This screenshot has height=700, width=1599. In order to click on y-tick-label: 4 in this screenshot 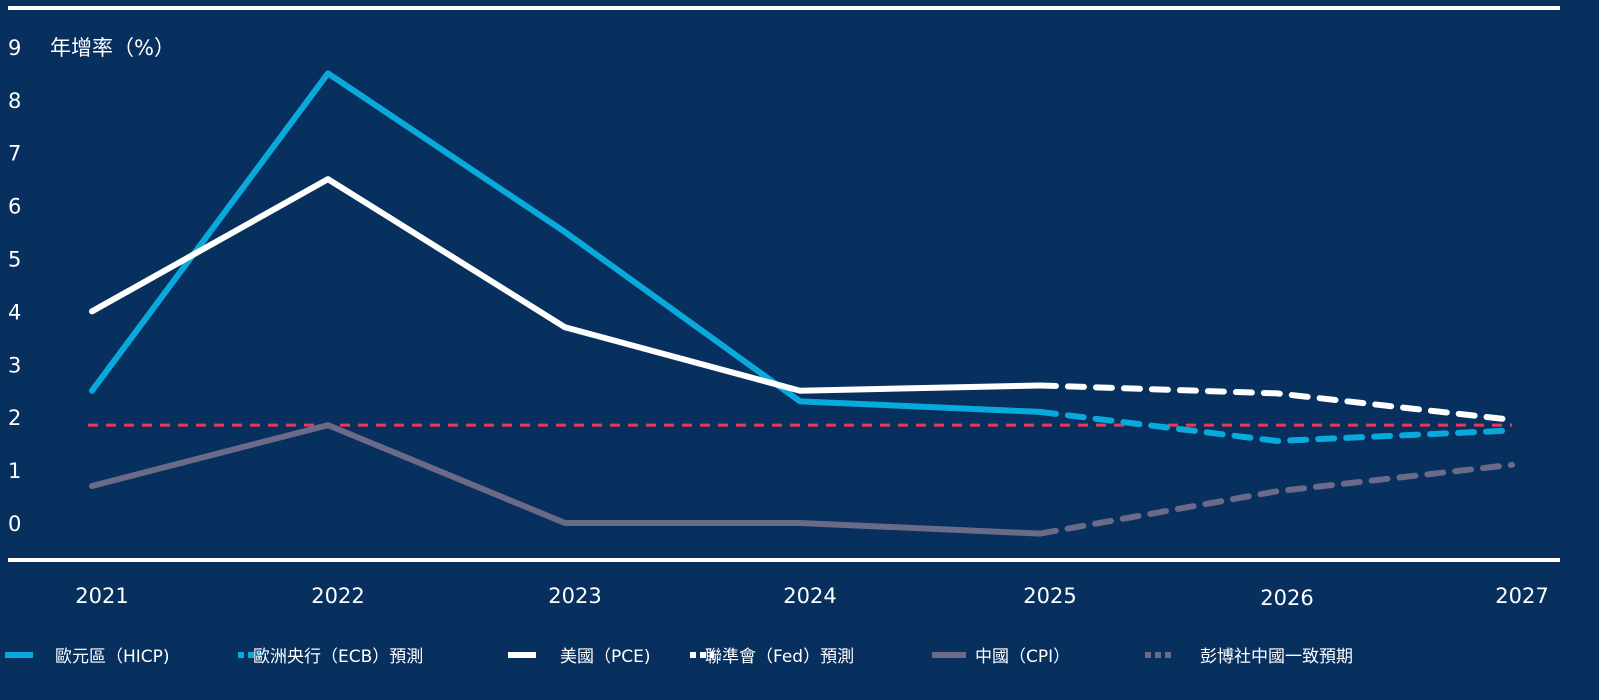, I will do `click(14, 312)`.